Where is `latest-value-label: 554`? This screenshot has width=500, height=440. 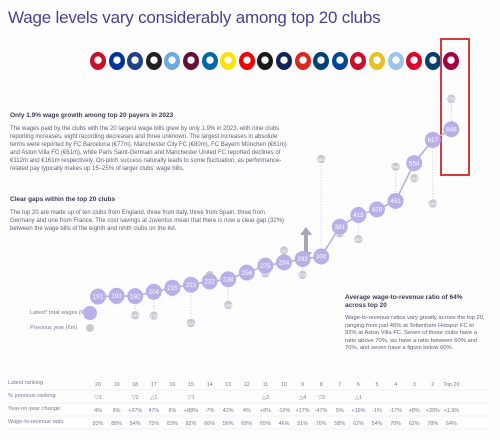 latest-value-label: 554 is located at coordinates (414, 163).